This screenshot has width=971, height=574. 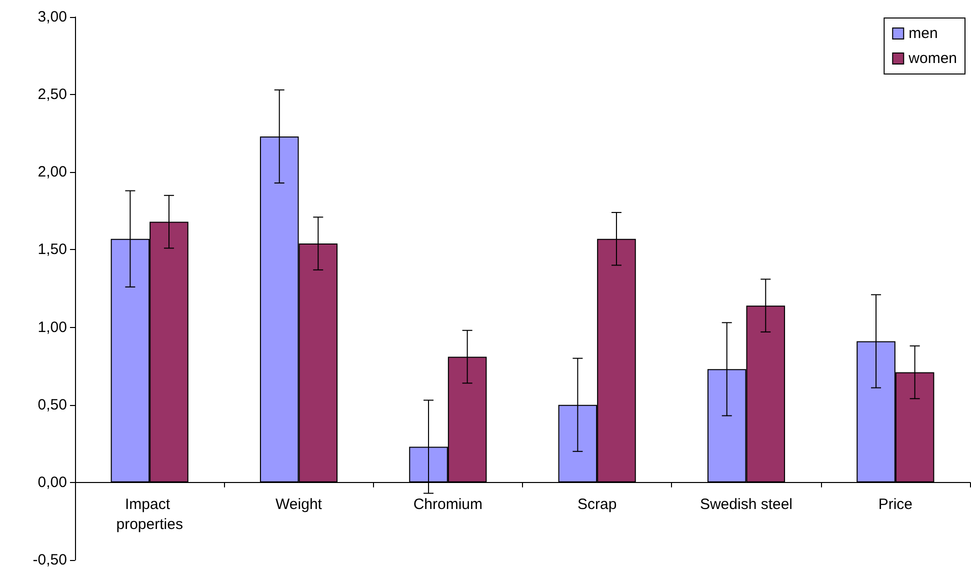 I want to click on x-tick-label: Weight, so click(x=299, y=504).